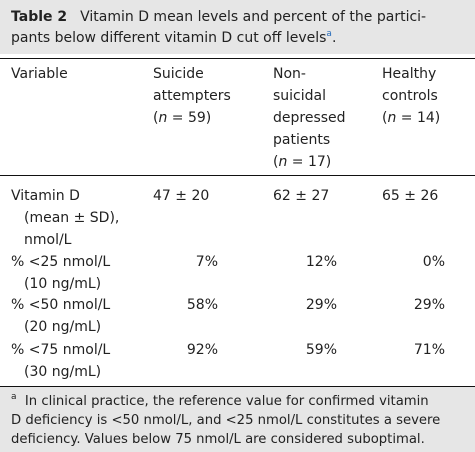  What do you see at coordinates (14, 397) in the screenshot?
I see `footnote-marker: a` at bounding box center [14, 397].